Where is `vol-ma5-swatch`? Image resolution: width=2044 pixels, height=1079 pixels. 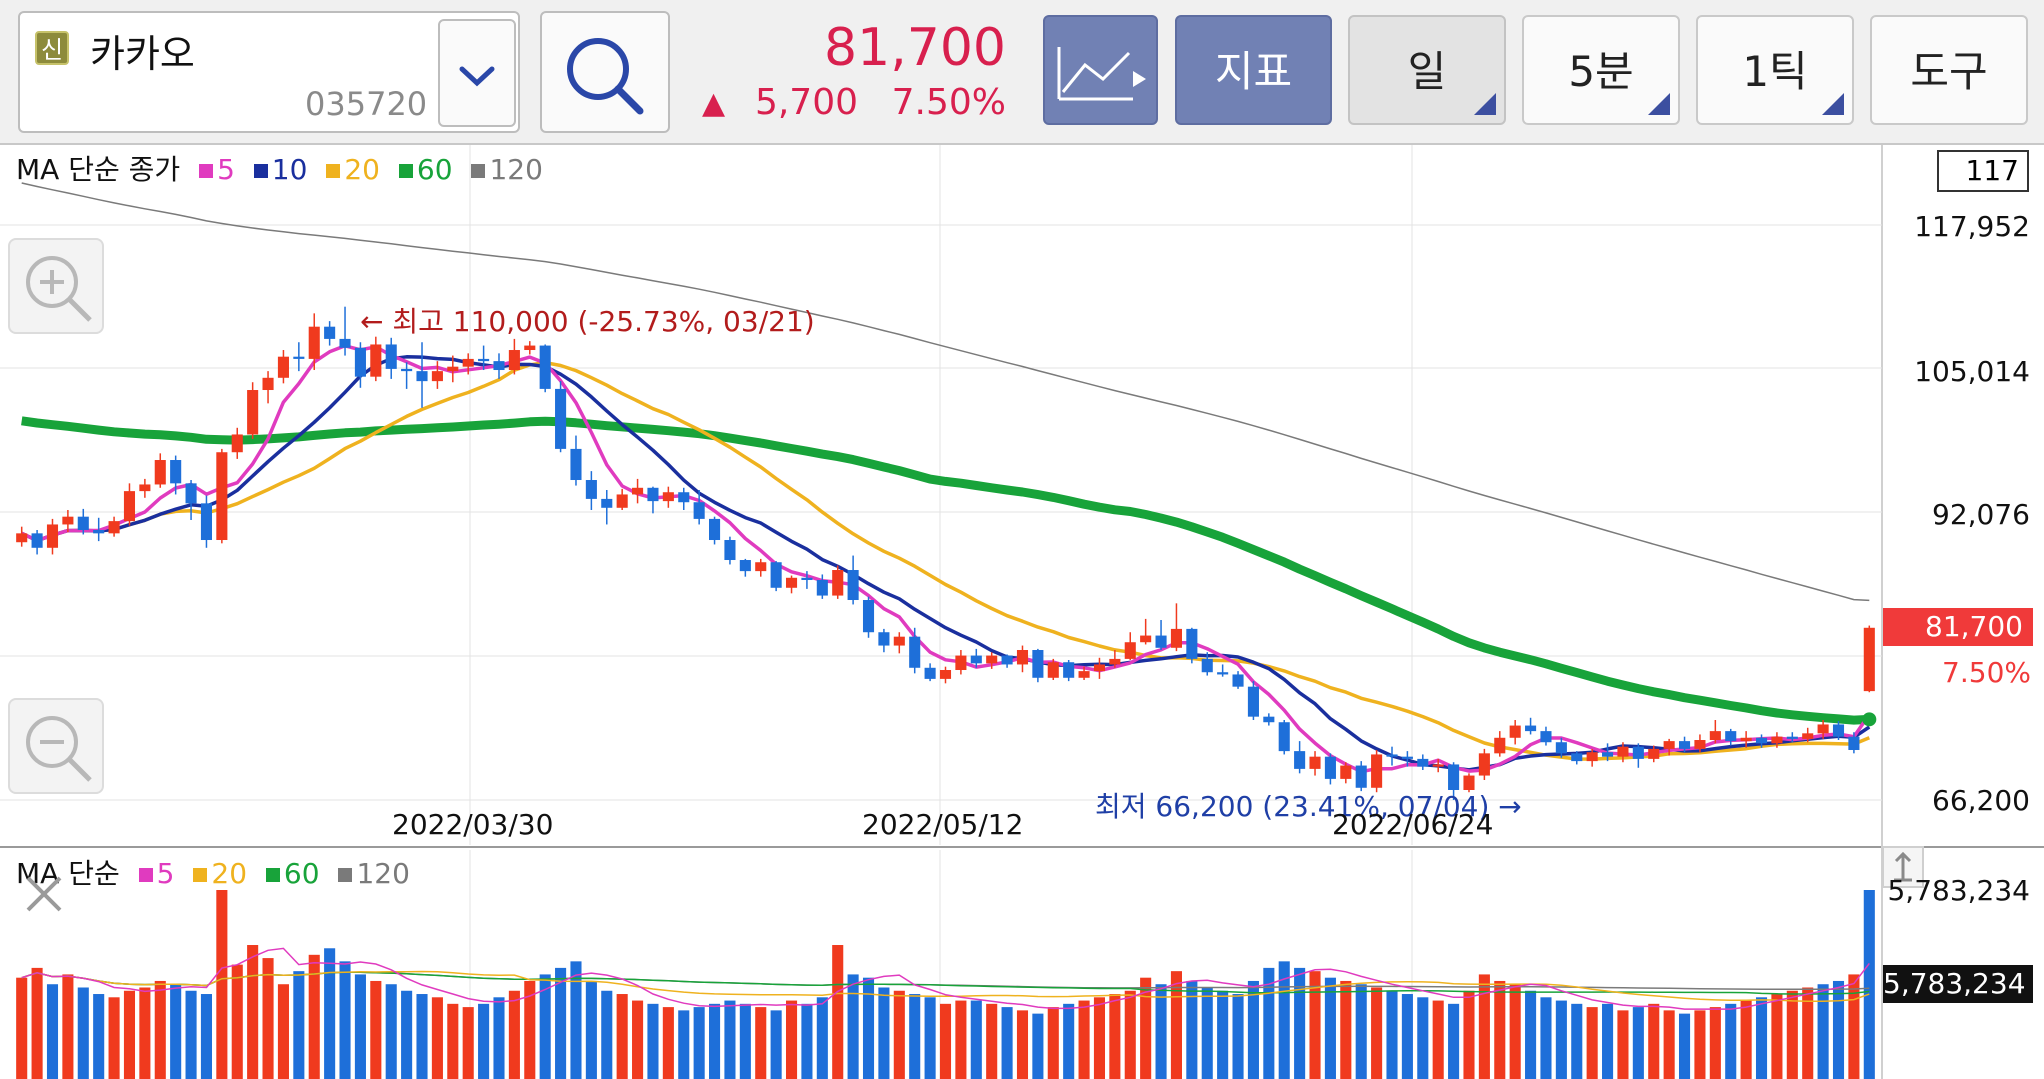
vol-ma5-swatch is located at coordinates (145, 875).